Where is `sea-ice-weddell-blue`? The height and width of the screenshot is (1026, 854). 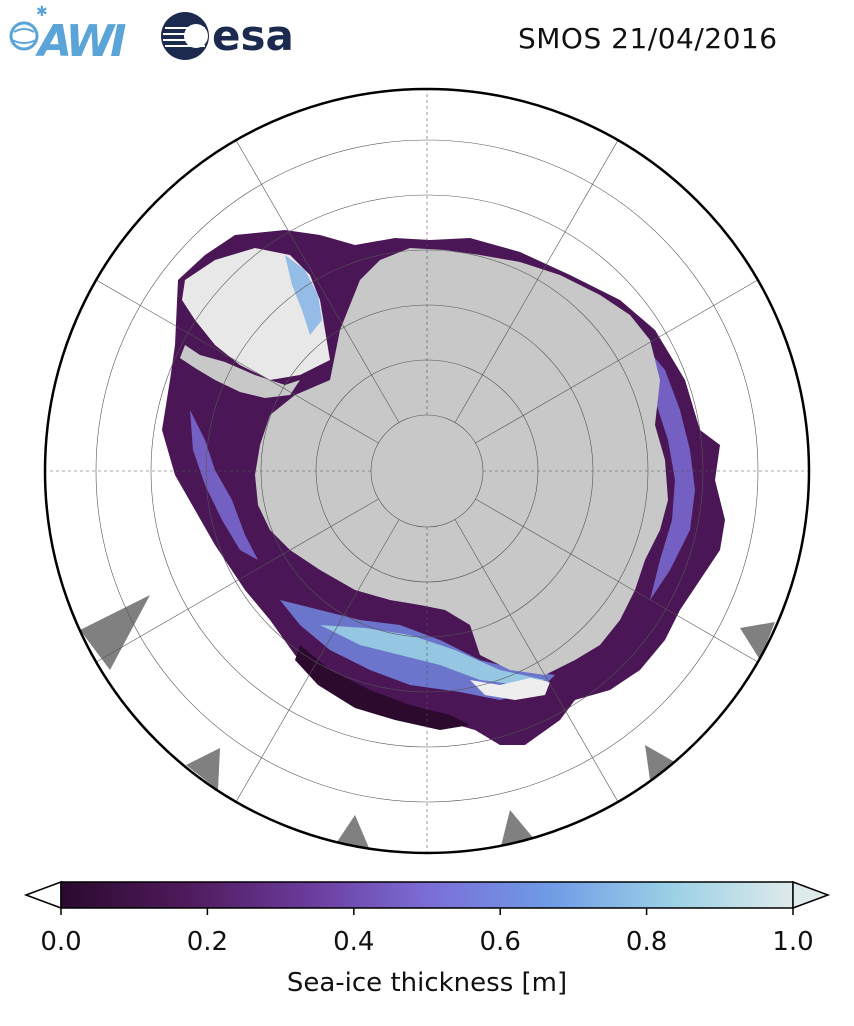 sea-ice-weddell-blue is located at coordinates (303, 295).